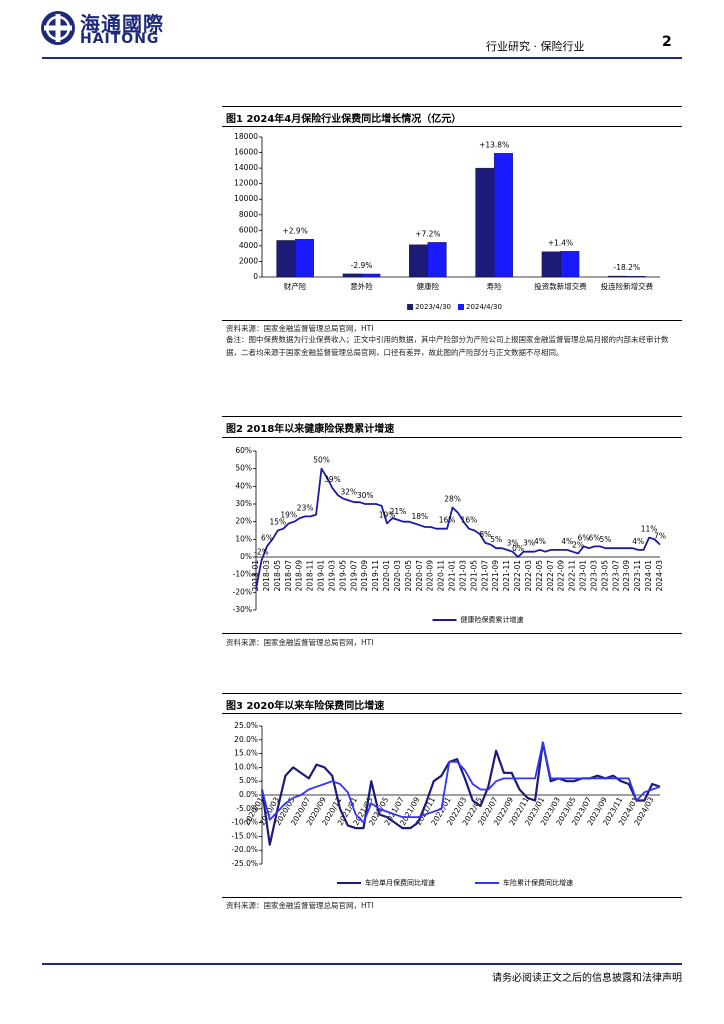 The width and height of the screenshot is (724, 1024). I want to click on header-rule, so click(362, 58).